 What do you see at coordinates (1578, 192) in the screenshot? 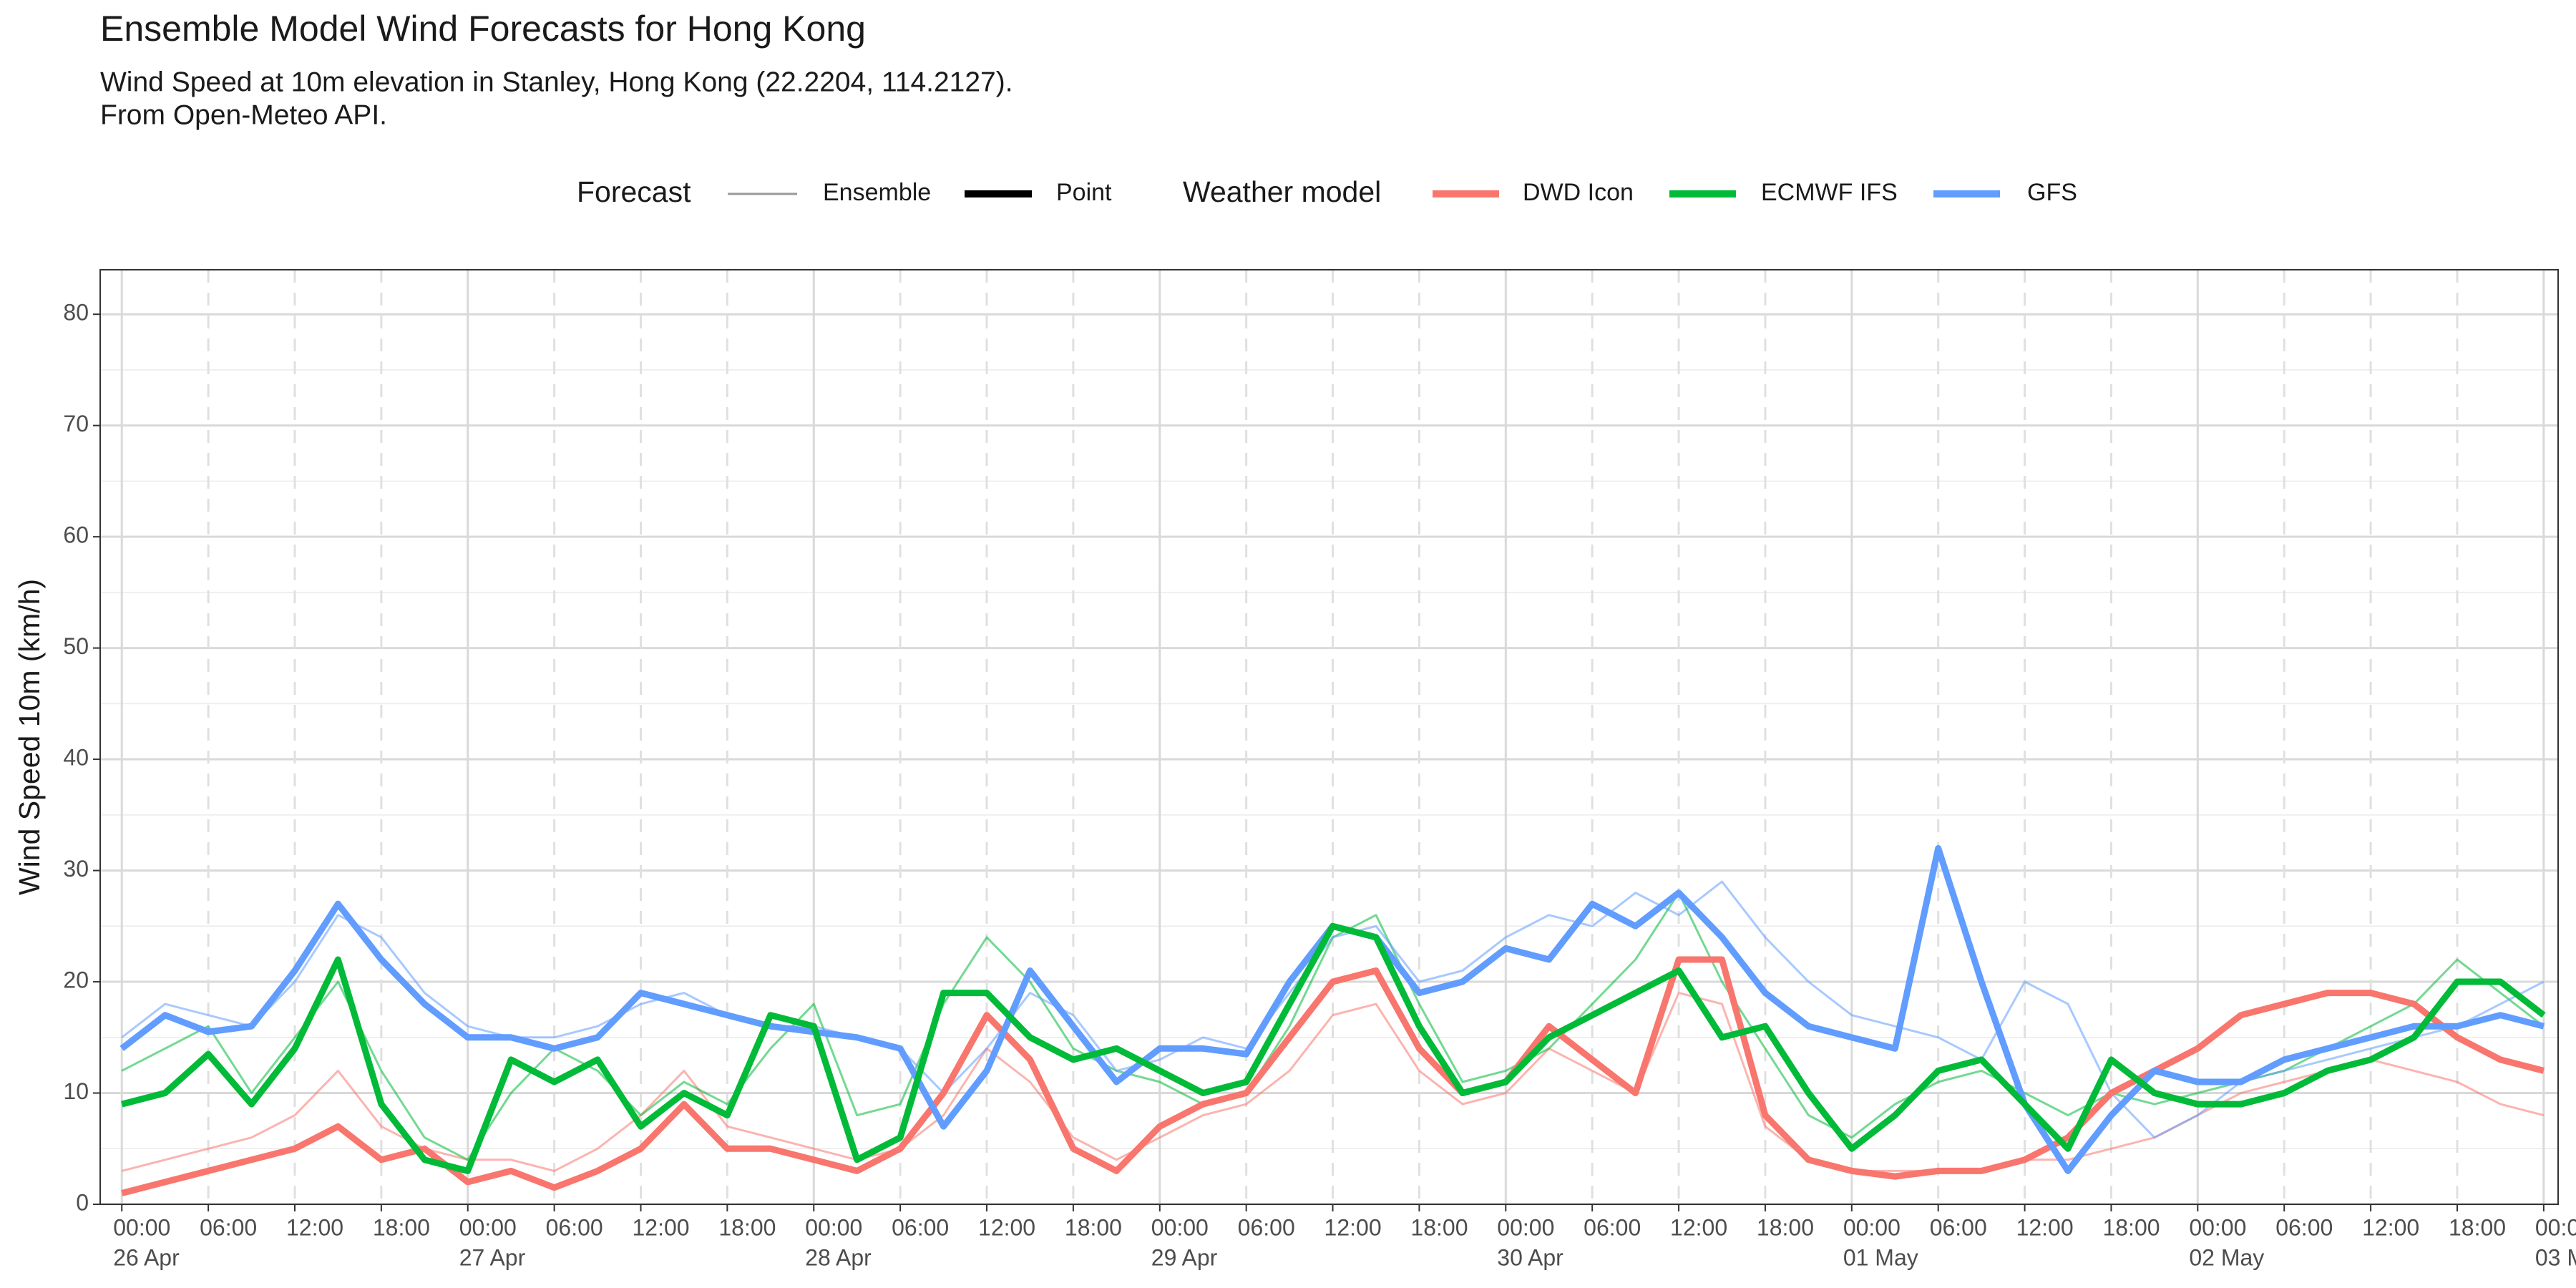
I see `legend-label: DWD Icon` at bounding box center [1578, 192].